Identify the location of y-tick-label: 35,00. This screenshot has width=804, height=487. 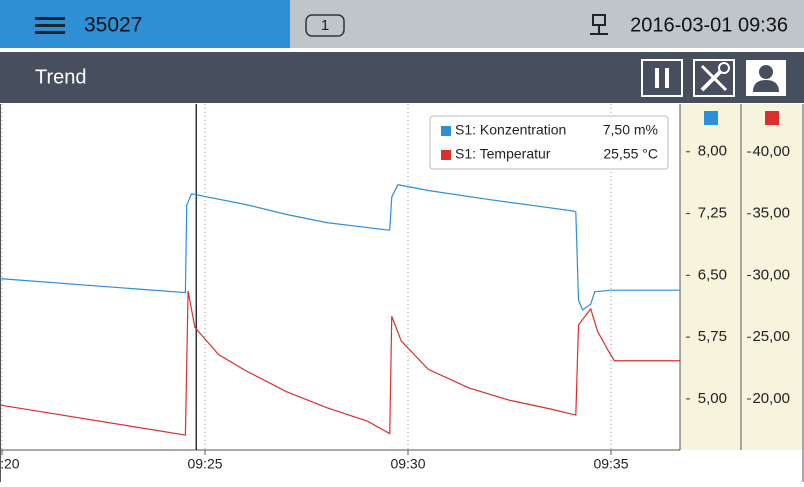
(771, 213).